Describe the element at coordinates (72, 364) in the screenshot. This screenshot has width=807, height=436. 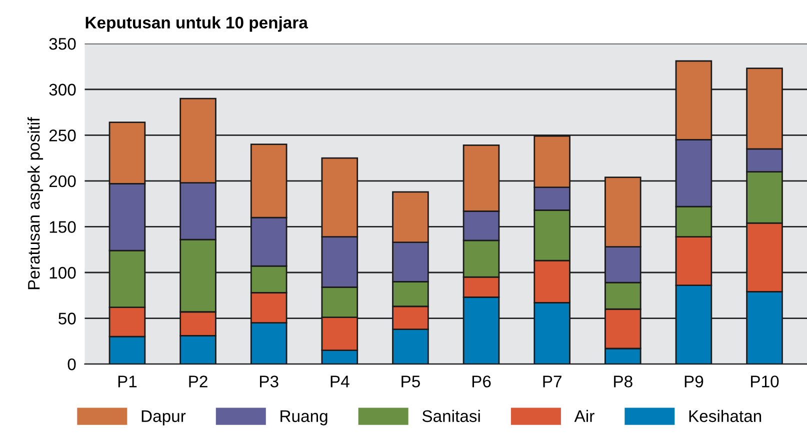
I see `y-tick-label: 0` at that location.